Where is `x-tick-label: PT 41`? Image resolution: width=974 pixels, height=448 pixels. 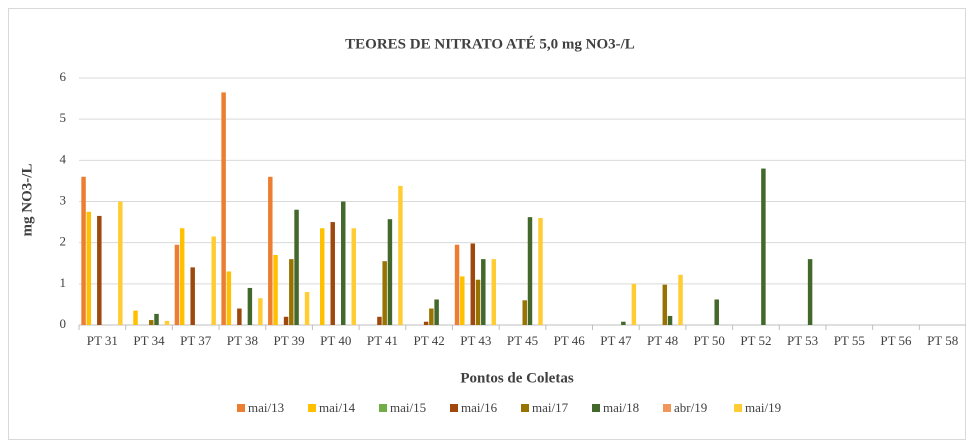 x-tick-label: PT 41 is located at coordinates (382, 340).